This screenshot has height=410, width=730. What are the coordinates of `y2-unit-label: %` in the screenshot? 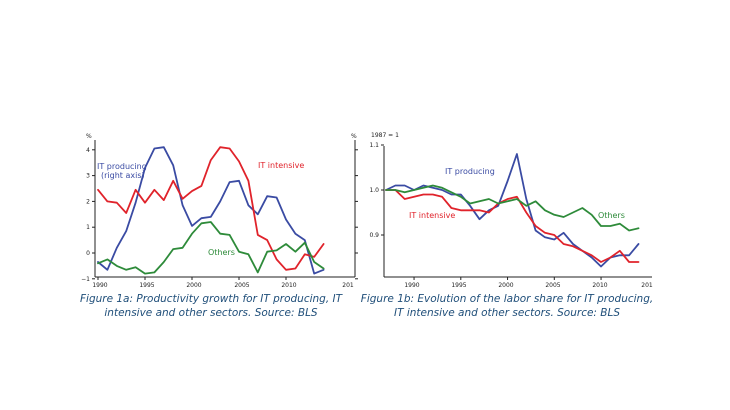 It's located at (354, 136).